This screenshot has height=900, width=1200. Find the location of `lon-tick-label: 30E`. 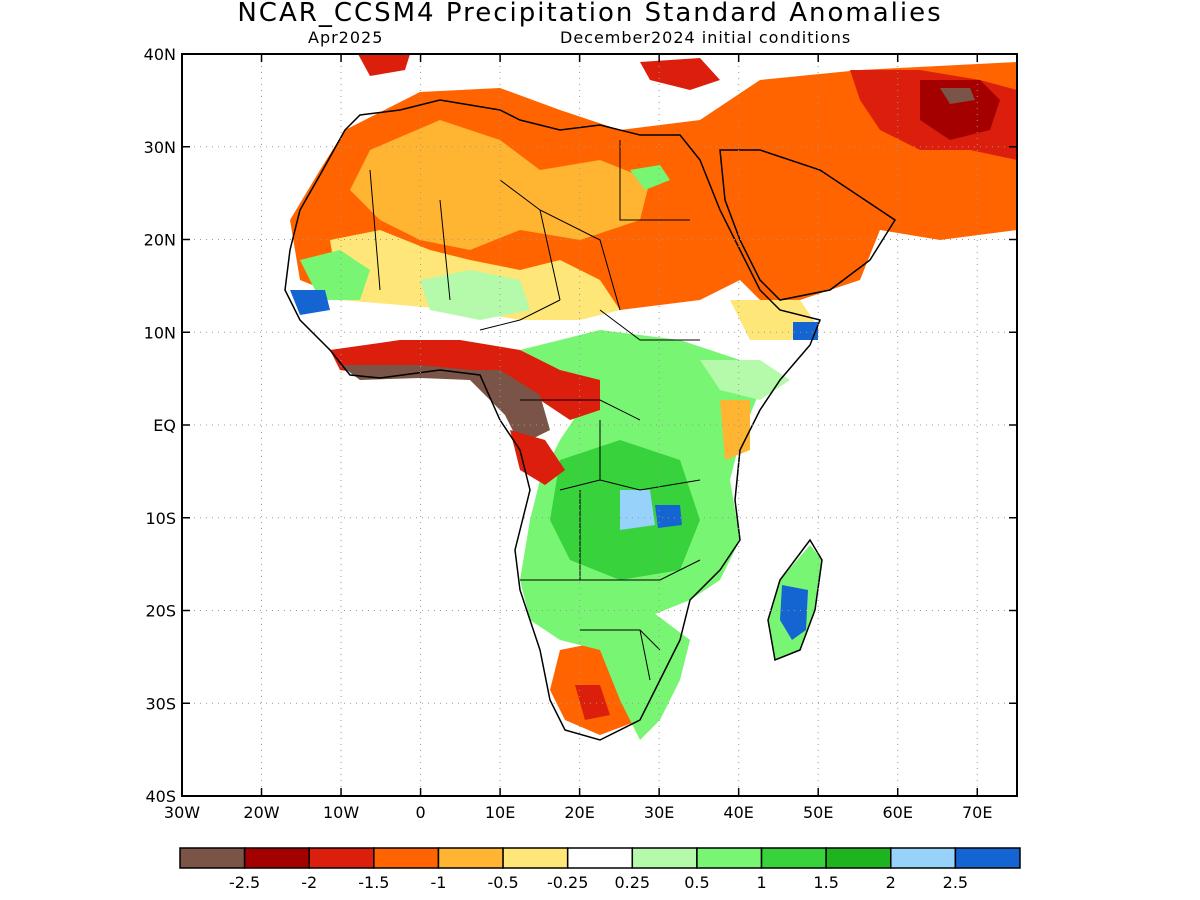

lon-tick-label: 30E is located at coordinates (659, 812).